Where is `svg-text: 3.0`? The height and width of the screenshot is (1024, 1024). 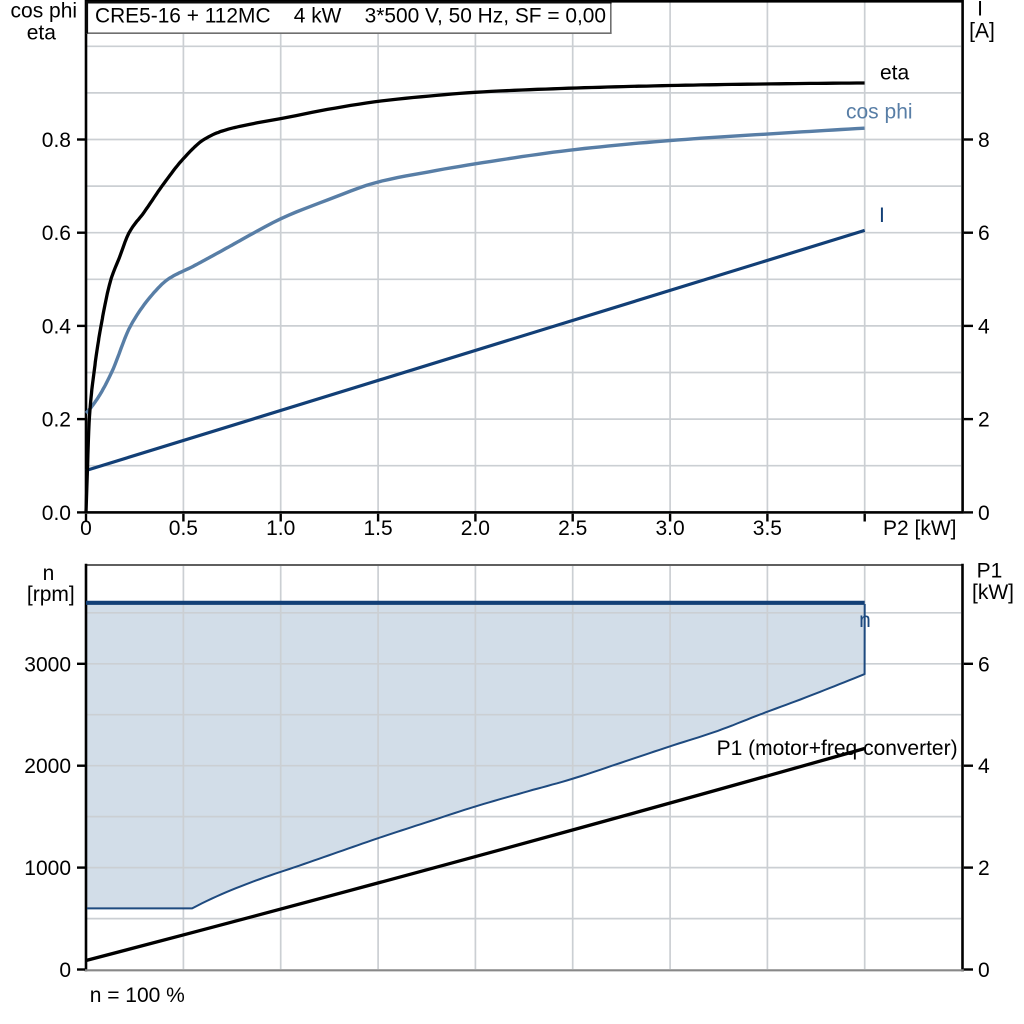 svg-text: 3.0 is located at coordinates (669, 528).